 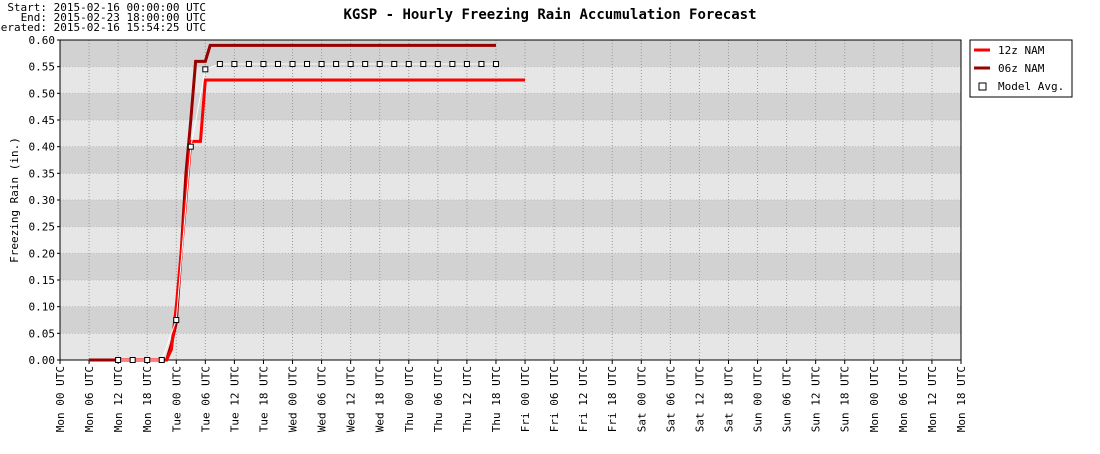 I want to click on x-tick-label: Thu 06 UTC, so click(x=438, y=399).